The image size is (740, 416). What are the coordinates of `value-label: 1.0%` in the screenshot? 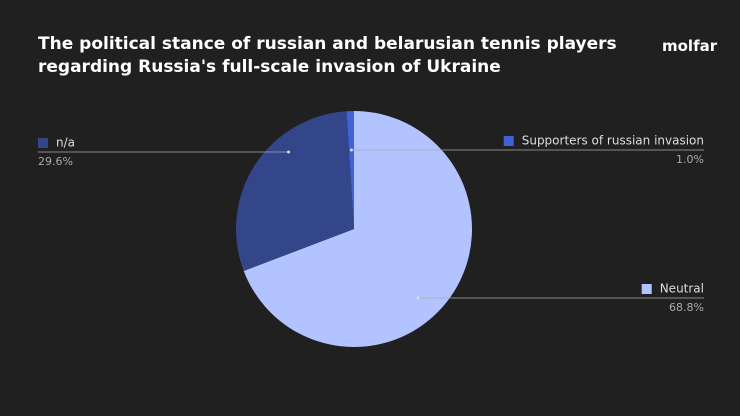 It's located at (690, 159).